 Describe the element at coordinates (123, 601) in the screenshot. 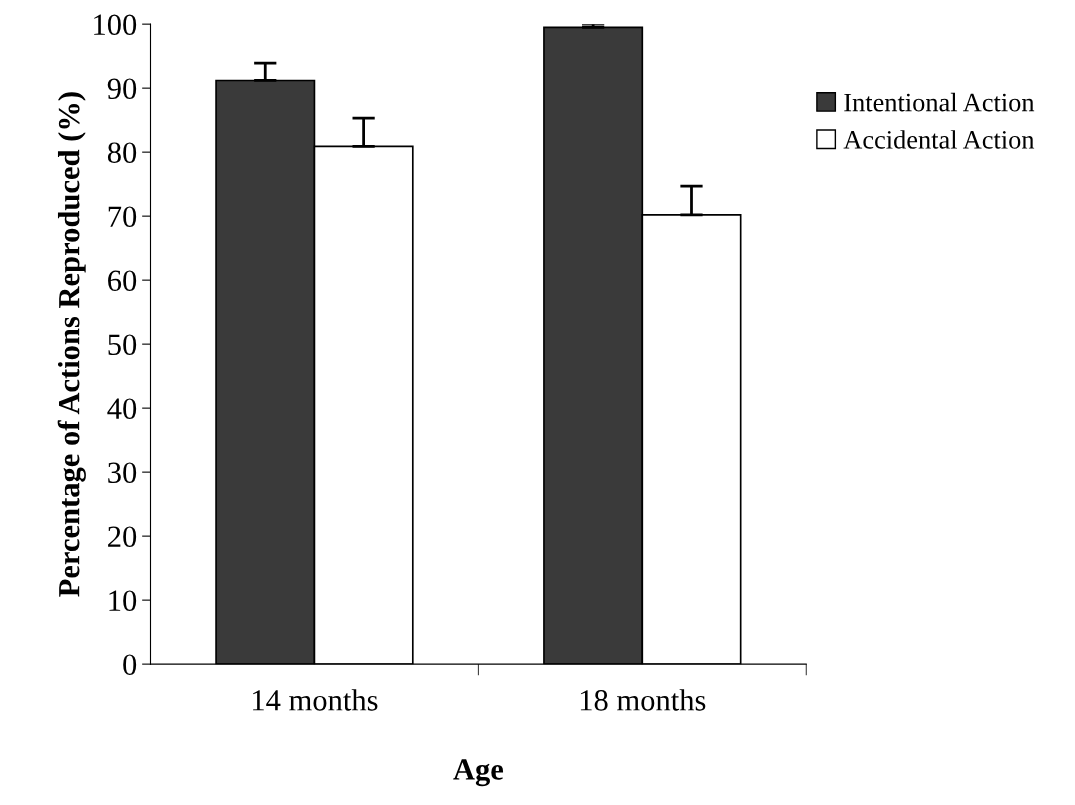

I see `y-tick-label: 10` at that location.